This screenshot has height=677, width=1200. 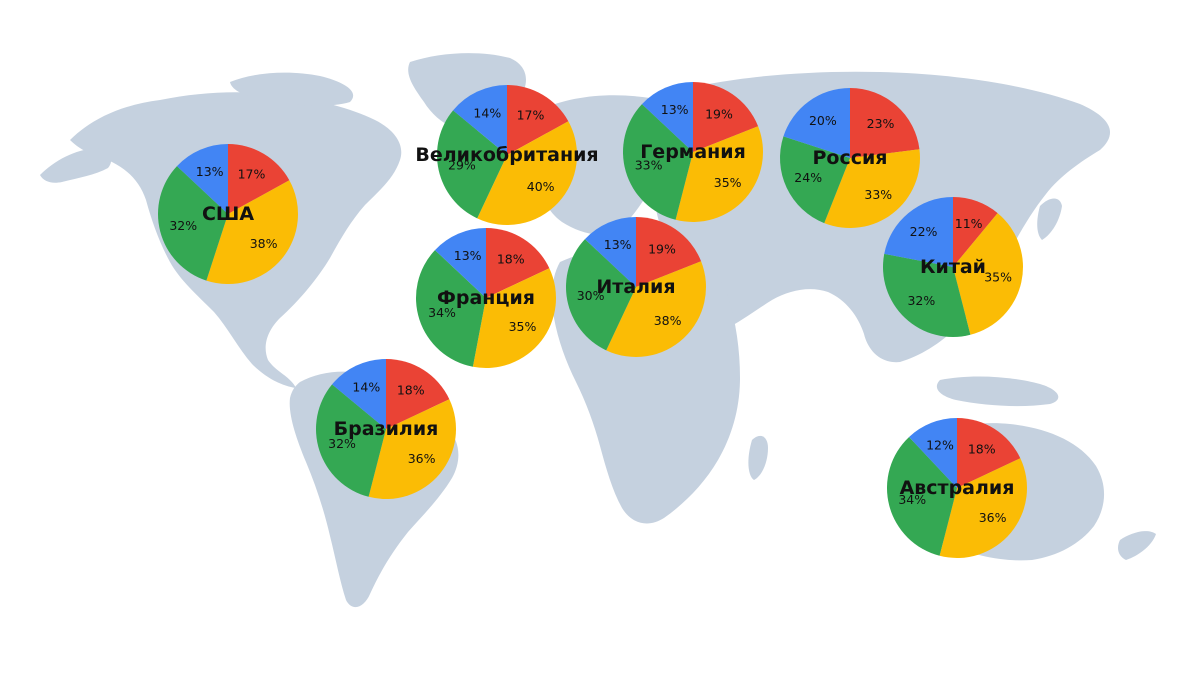 I want to click on pie-chart-6: 19% 38% 30% 13% Италия, so click(x=635, y=287).